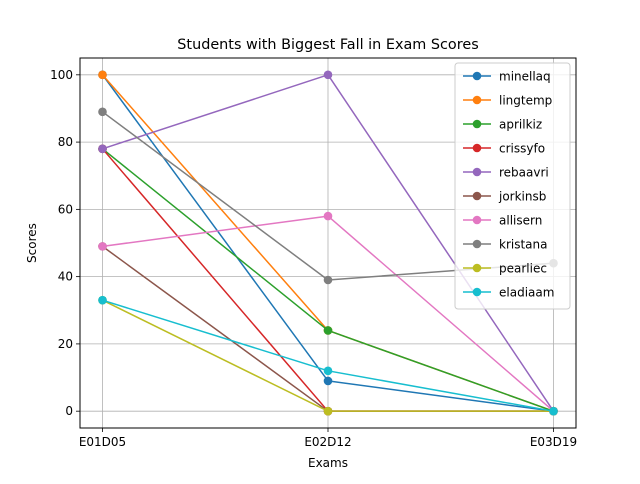 The height and width of the screenshot is (484, 640). Describe the element at coordinates (65, 243) in the screenshot. I see `y-axis-ticks: 0 20 40 60 80 100` at that location.